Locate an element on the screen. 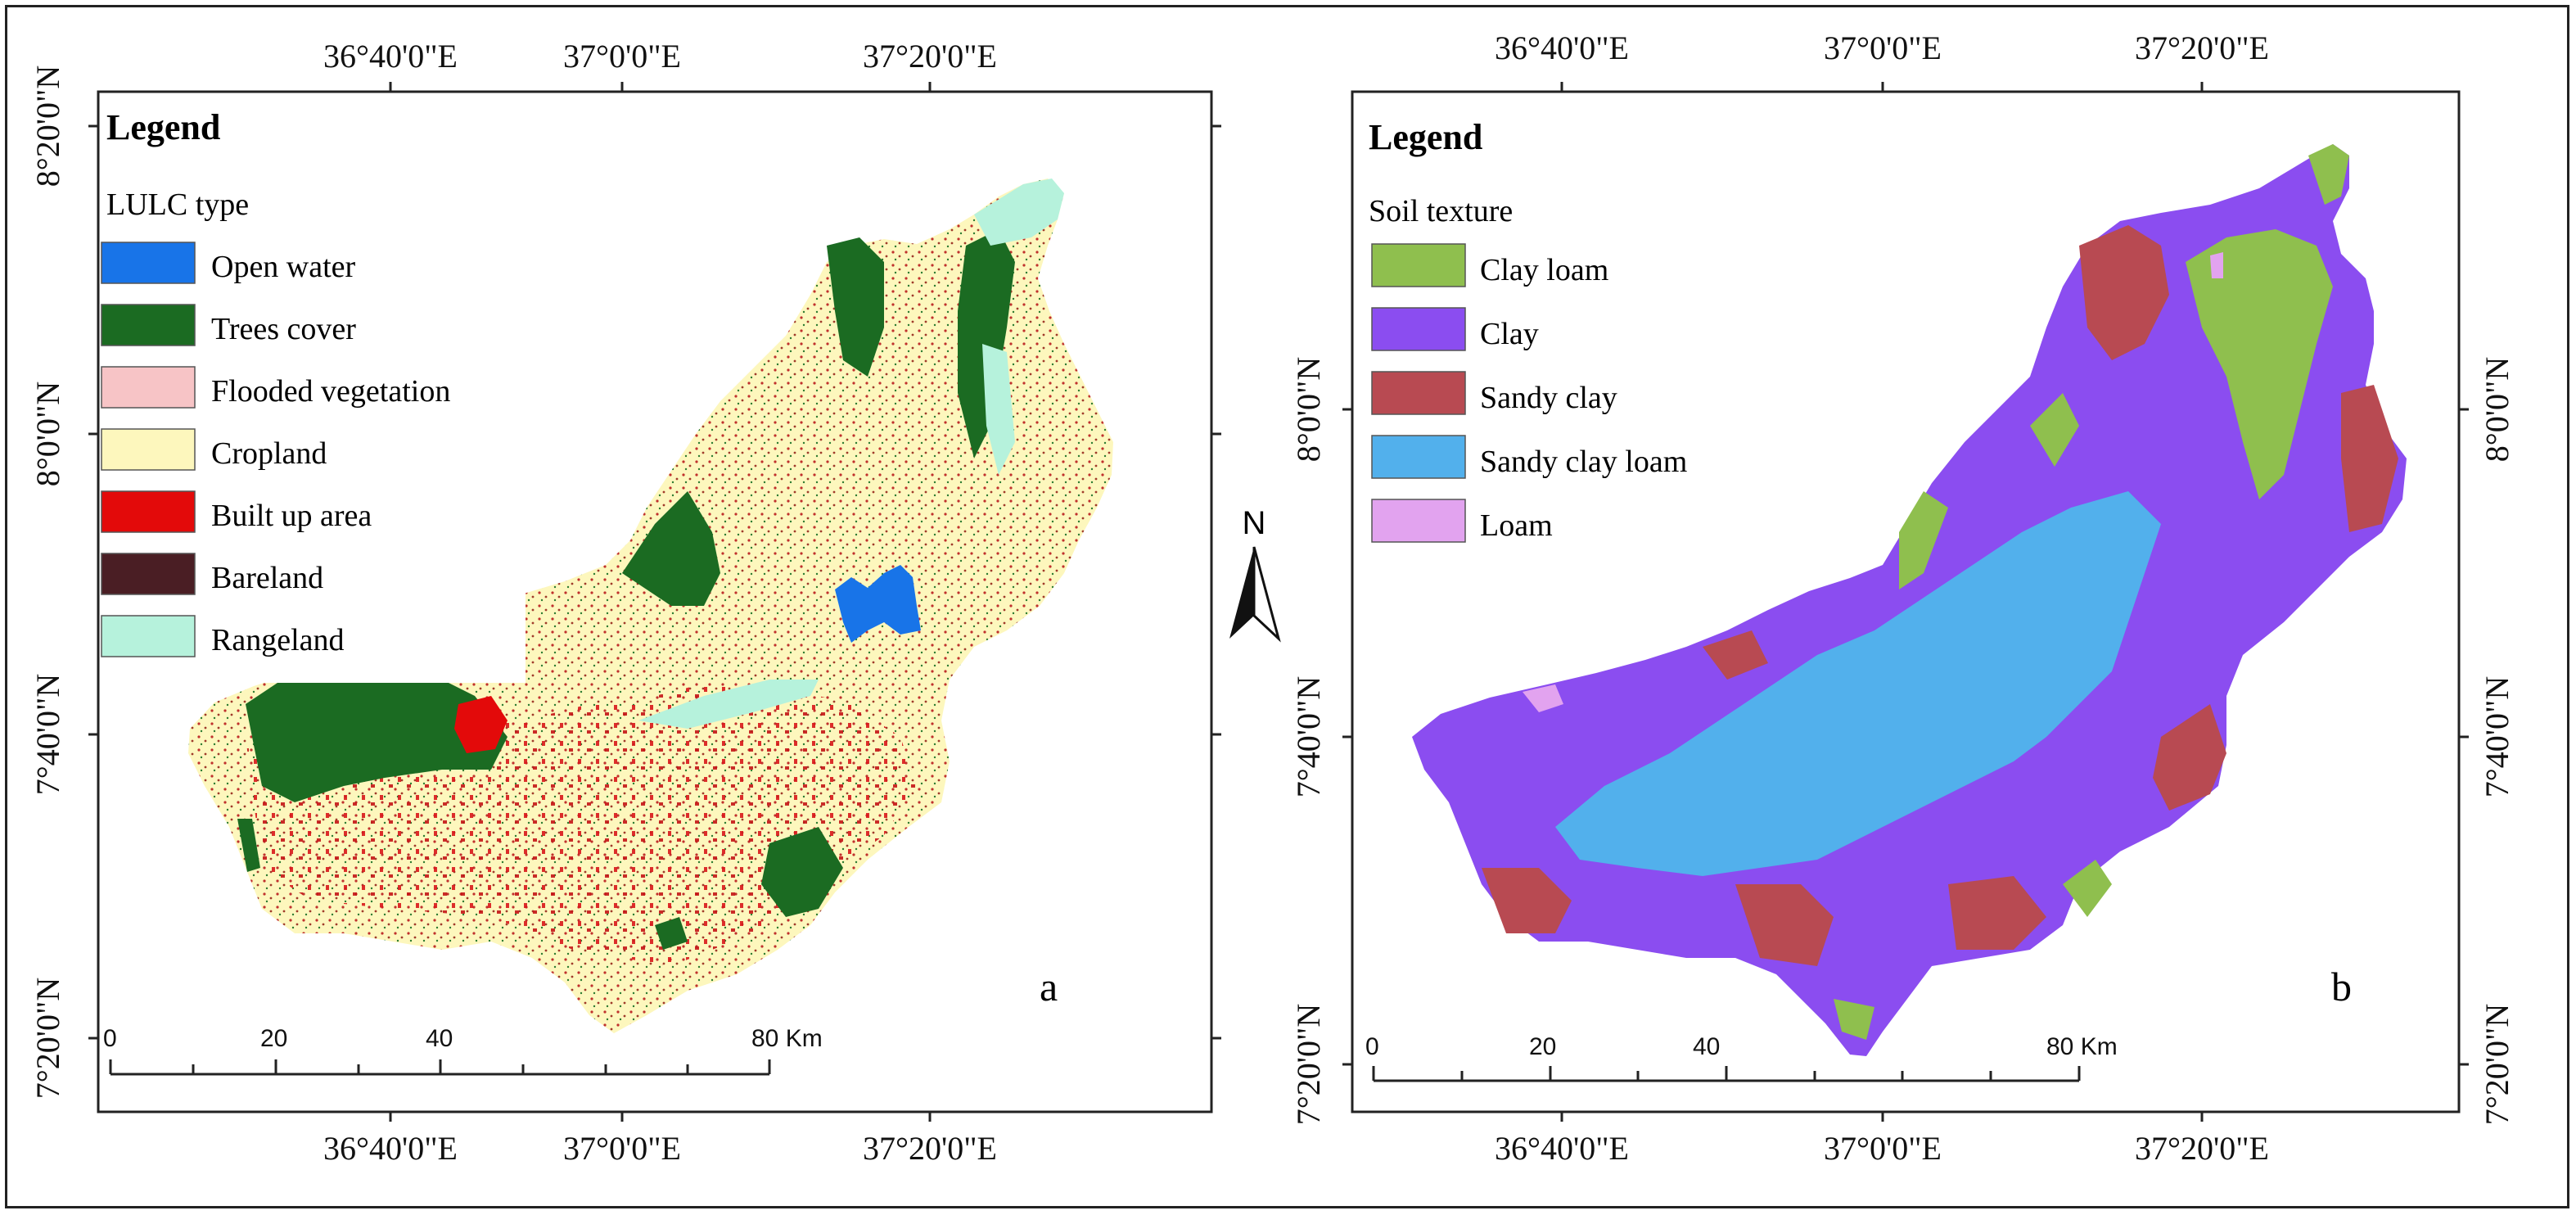 Image resolution: width=2576 pixels, height=1215 pixels. panel-a-top-lon-2: 37°0'0"E is located at coordinates (622, 57).